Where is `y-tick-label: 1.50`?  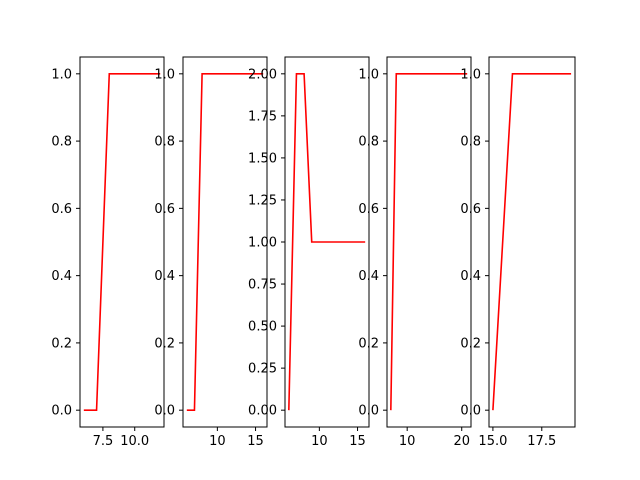
y-tick-label: 1.50 is located at coordinates (262, 158).